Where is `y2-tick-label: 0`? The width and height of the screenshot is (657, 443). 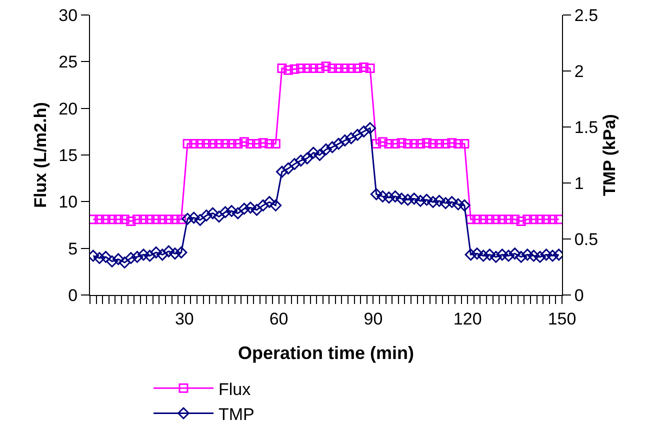 y2-tick-label: 0 is located at coordinates (579, 295).